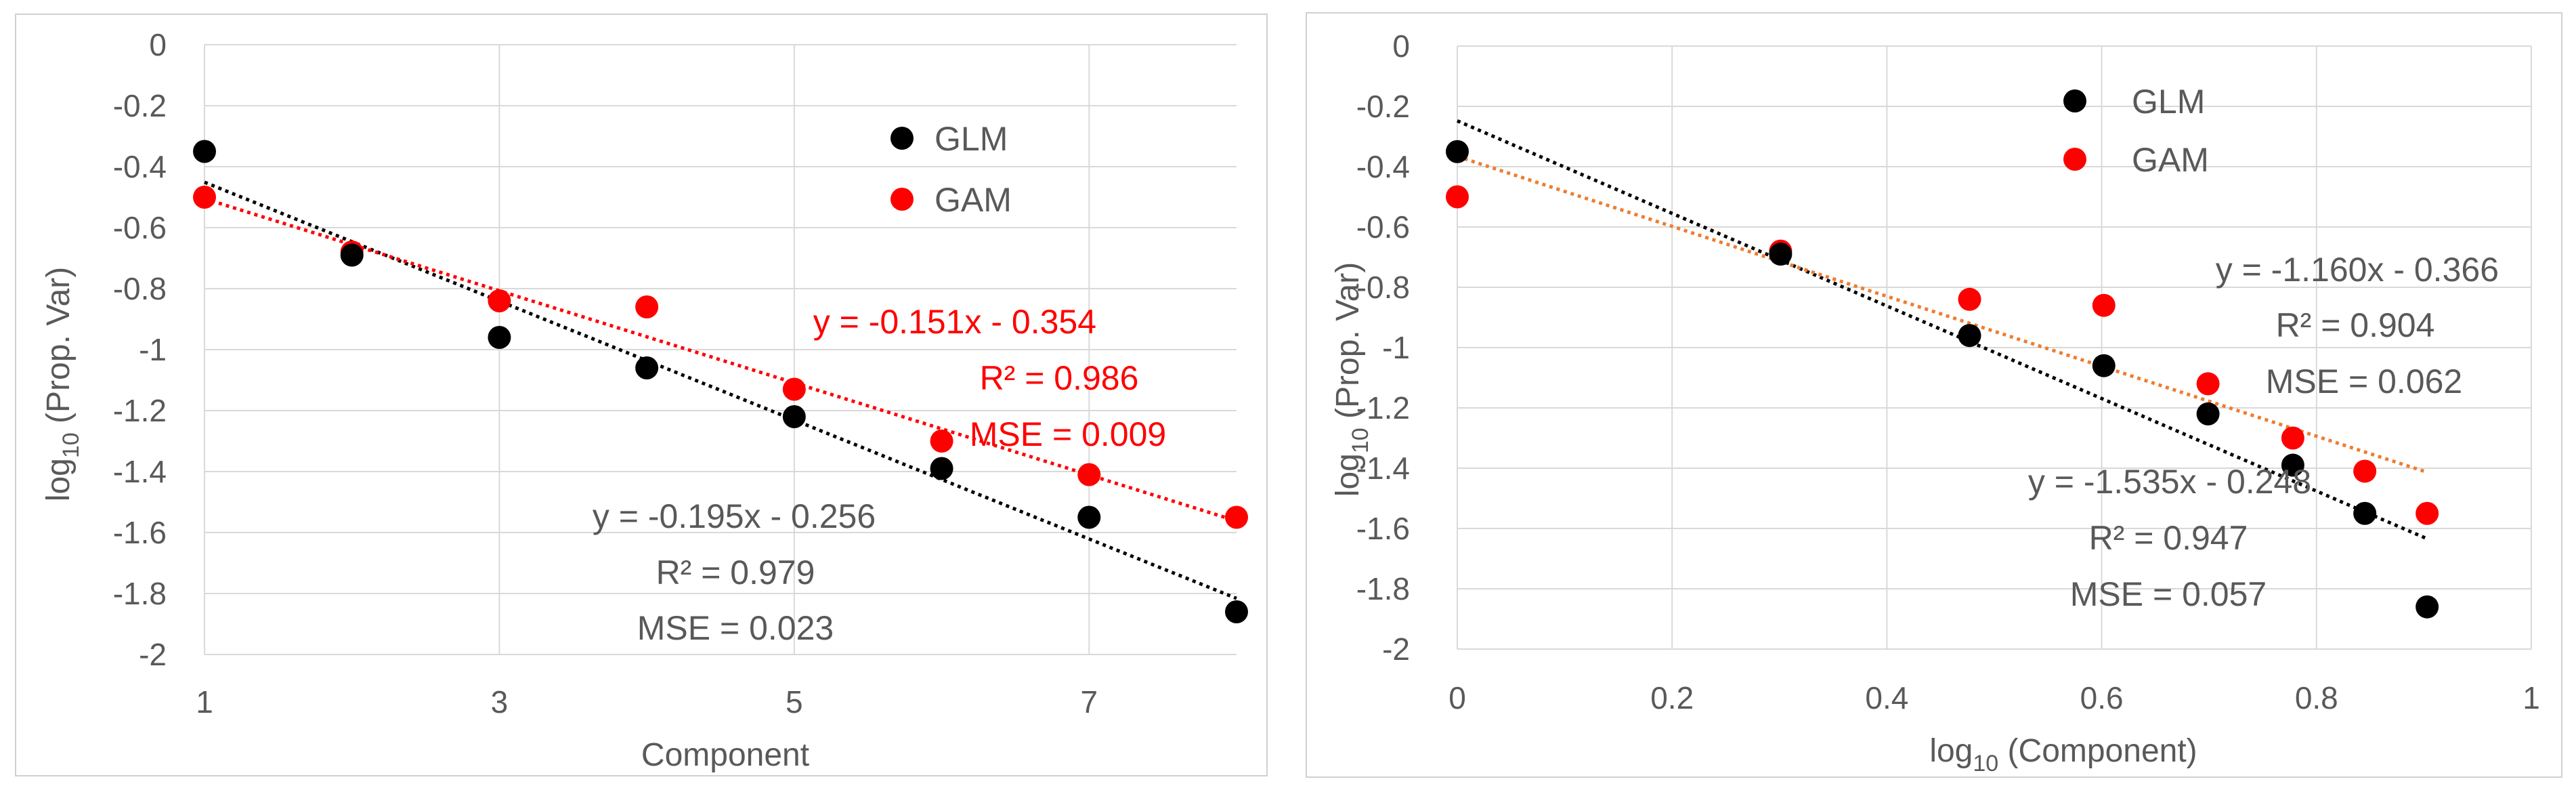 The width and height of the screenshot is (2576, 790). Describe the element at coordinates (500, 702) in the screenshot. I see `x-tick-label: 3` at that location.